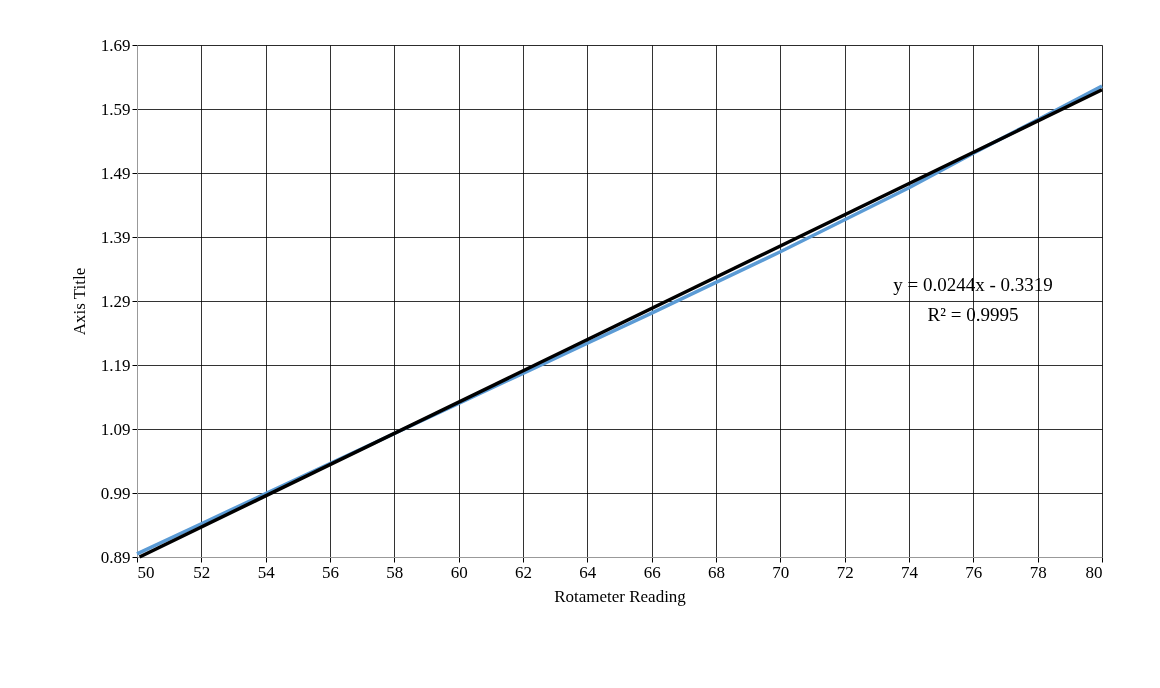 The image size is (1160, 688). What do you see at coordinates (716, 572) in the screenshot?
I see `x-tick-label: 68` at bounding box center [716, 572].